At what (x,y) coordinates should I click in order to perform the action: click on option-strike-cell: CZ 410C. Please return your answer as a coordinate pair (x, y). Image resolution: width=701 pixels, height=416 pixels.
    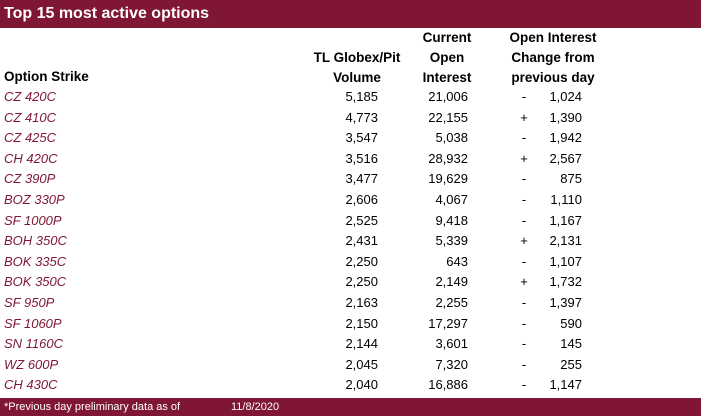
    Looking at the image, I should click on (30, 117).